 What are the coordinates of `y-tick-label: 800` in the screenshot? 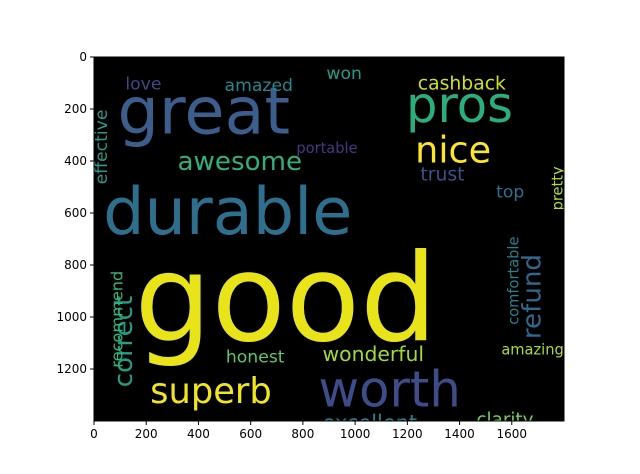 It's located at (75, 265).